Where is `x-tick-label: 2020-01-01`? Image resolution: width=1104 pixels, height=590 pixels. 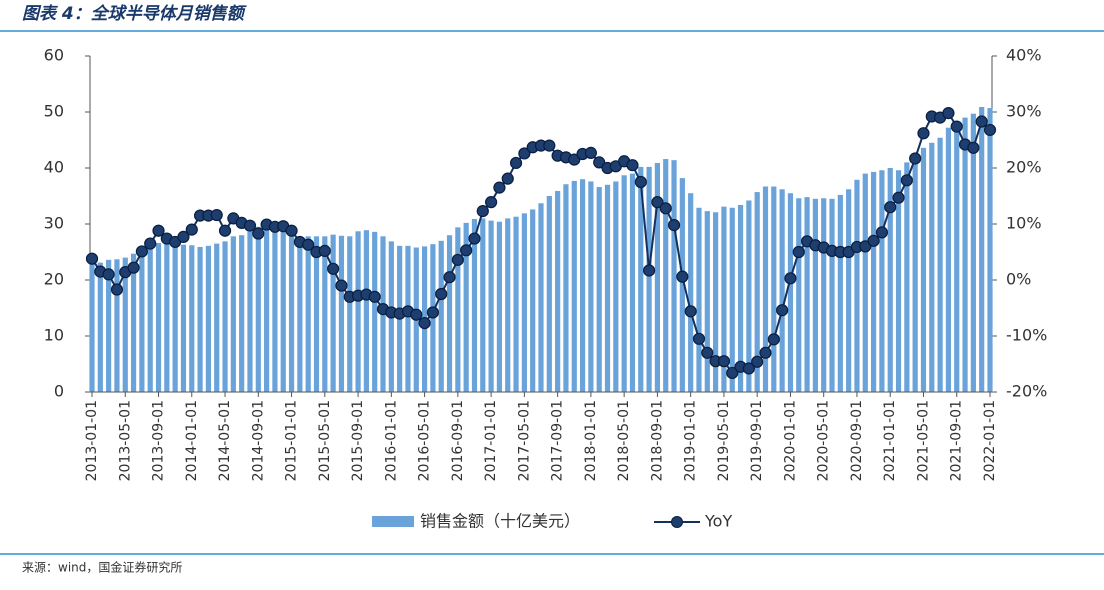 x-tick-label: 2020-01-01 is located at coordinates (790, 440).